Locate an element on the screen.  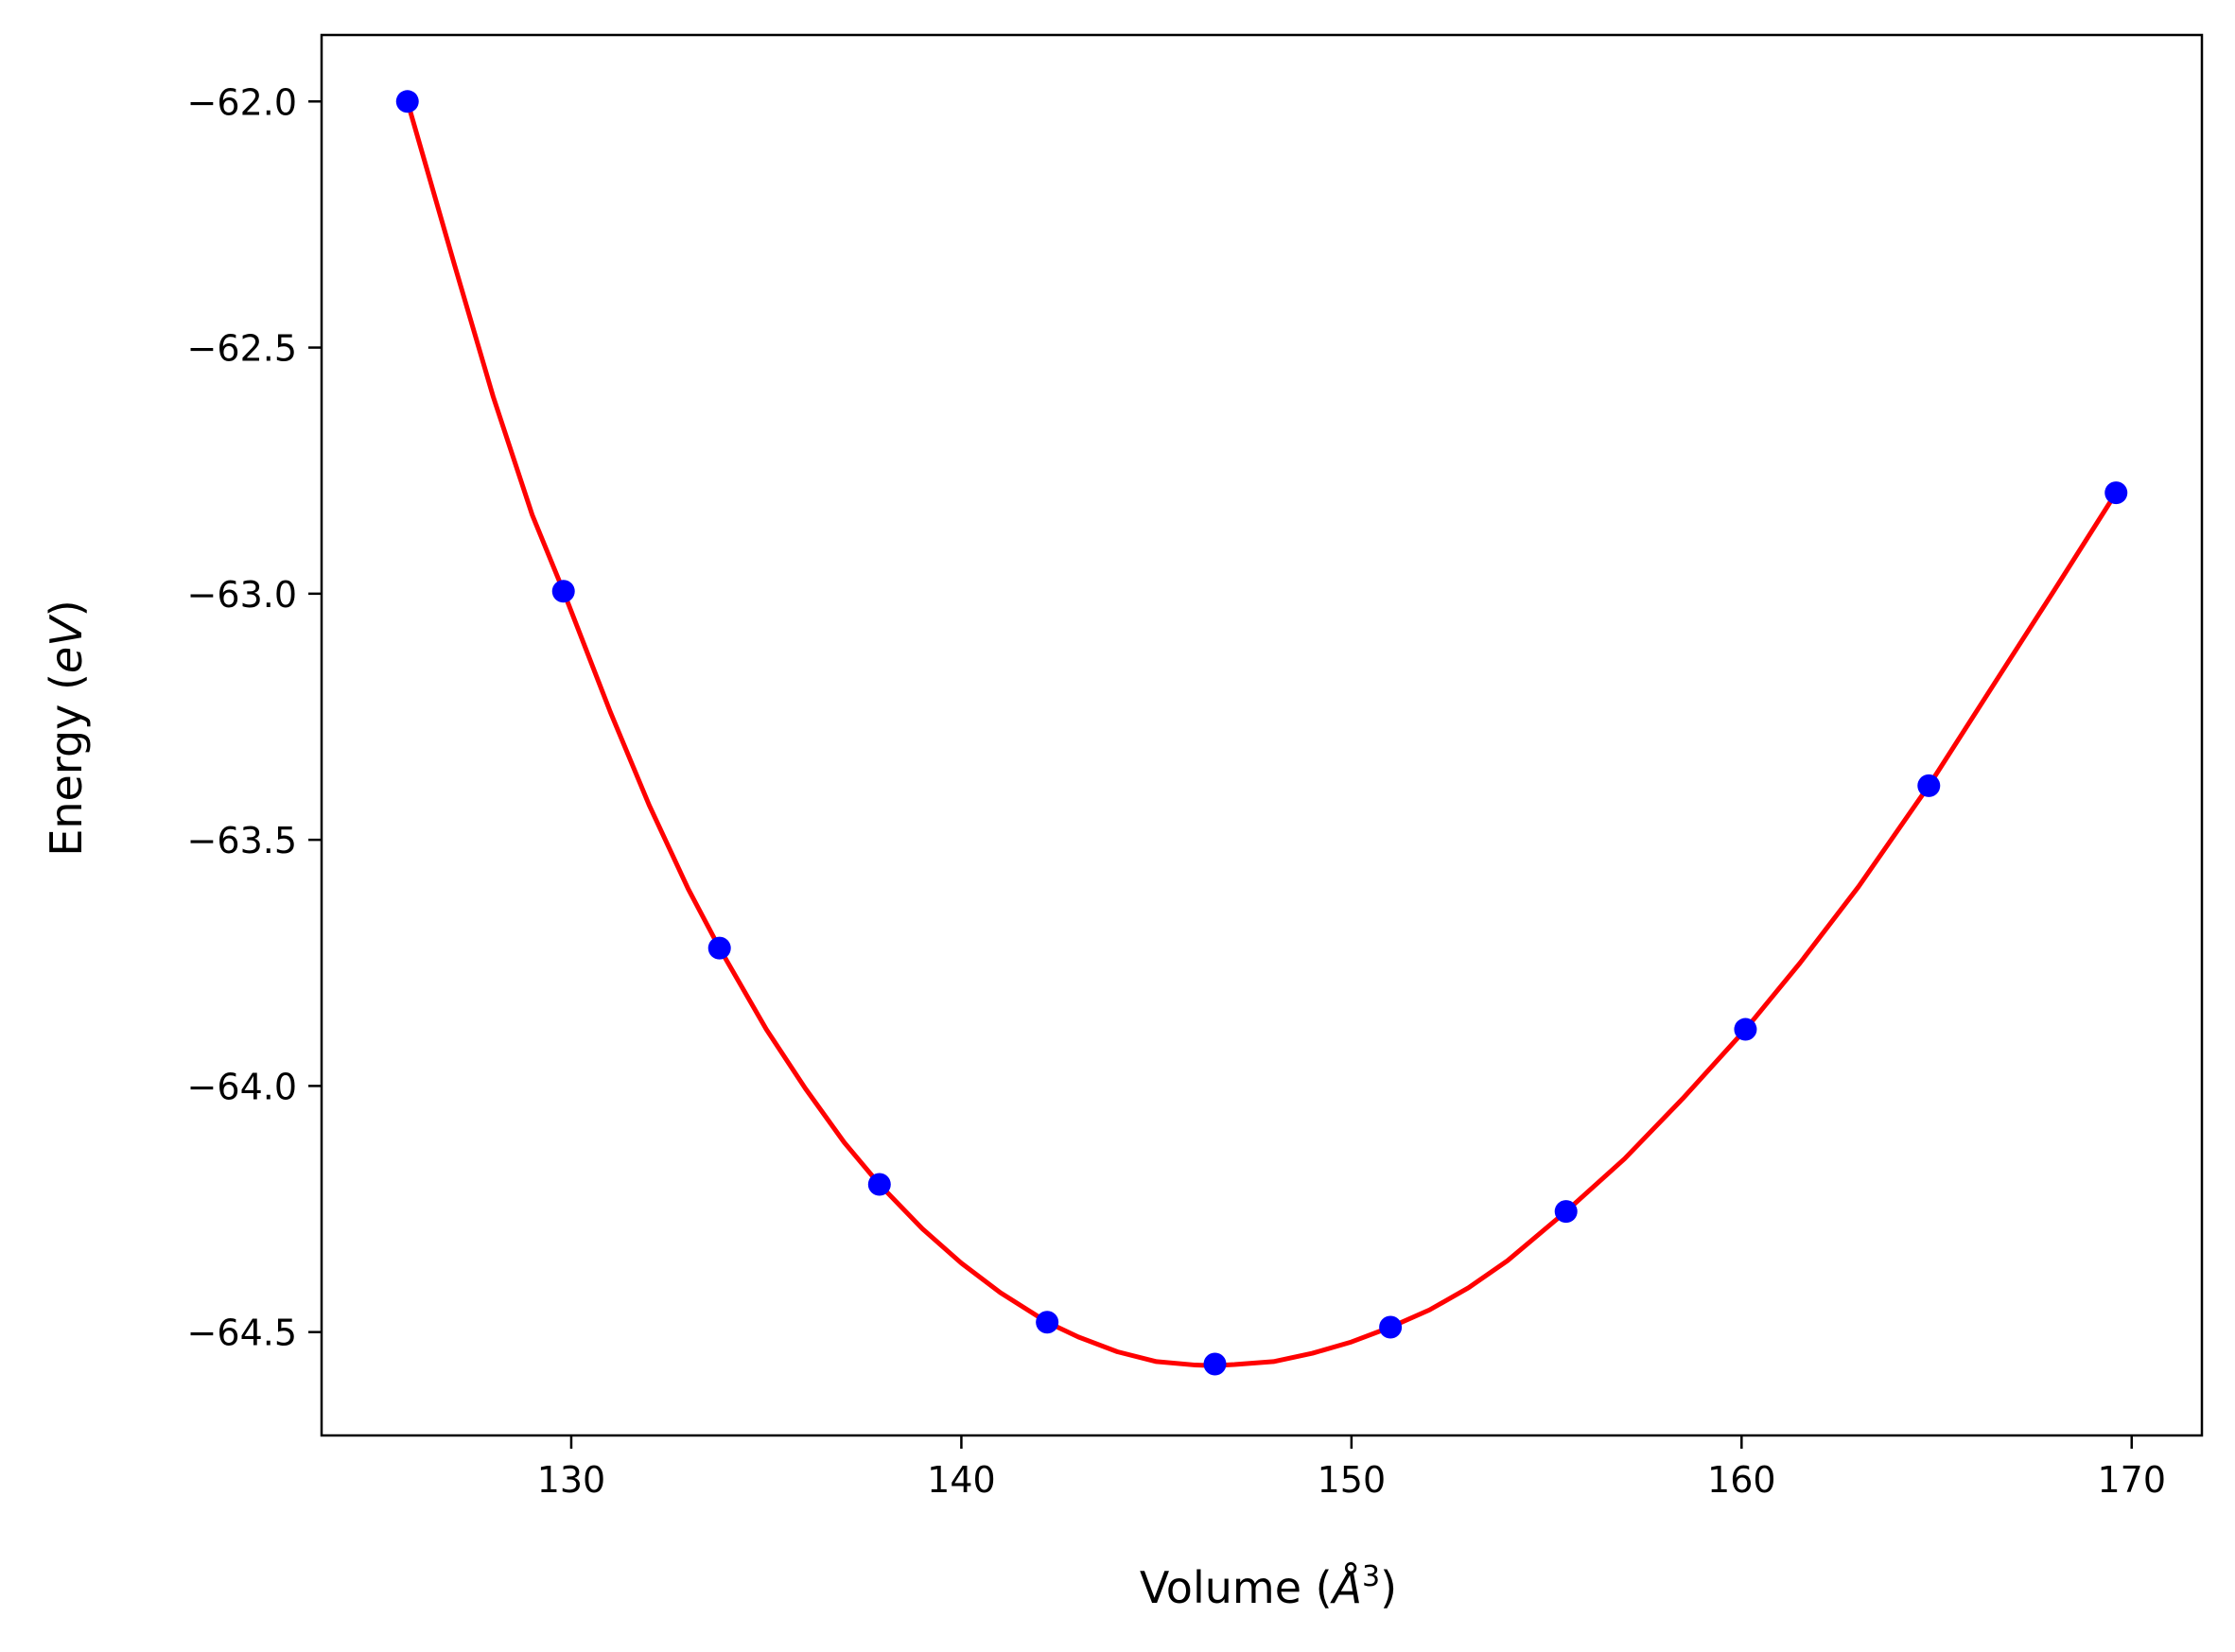
y-axis-label: Energy (eV) is located at coordinates (66, 728).